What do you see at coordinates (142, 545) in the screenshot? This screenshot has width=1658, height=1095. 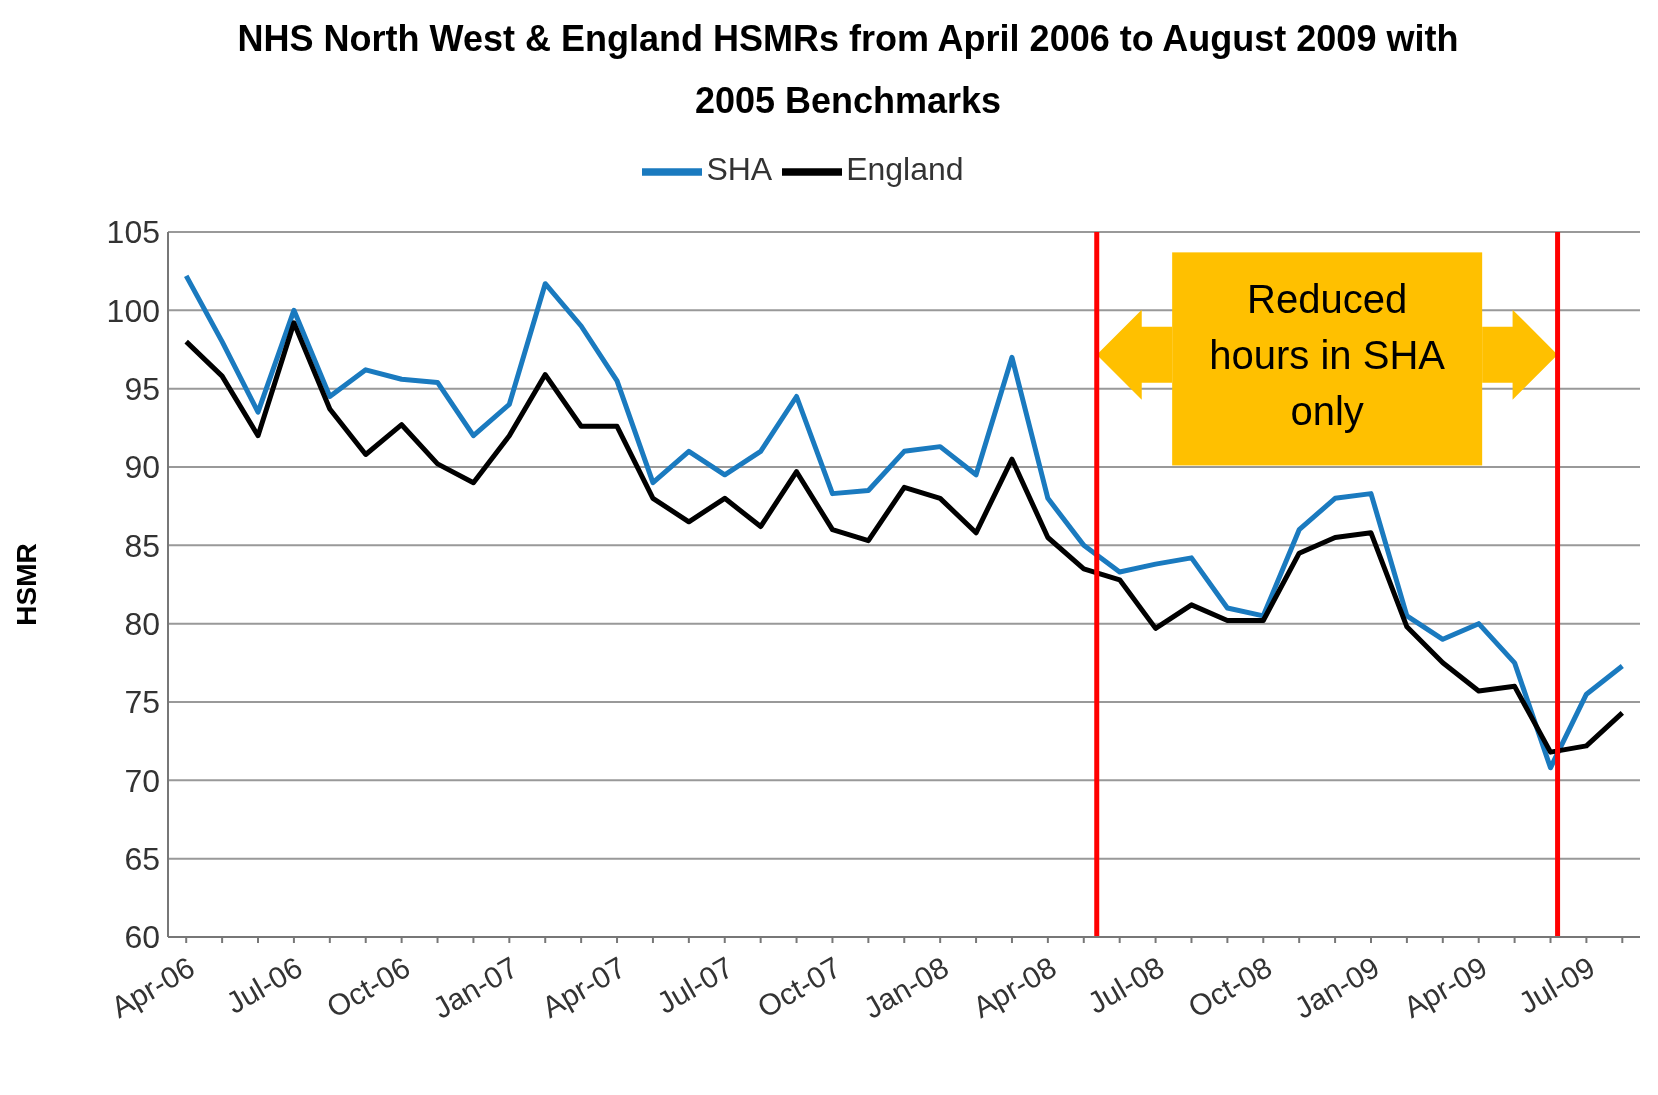 I see `y-tick-label: 85` at bounding box center [142, 545].